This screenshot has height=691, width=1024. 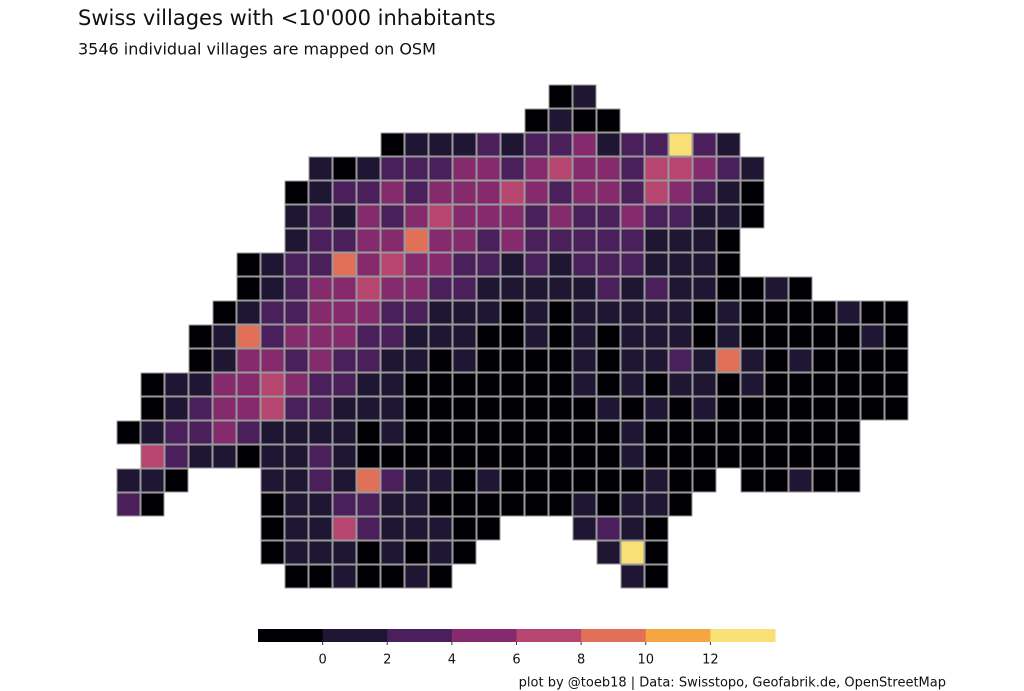 I want to click on legend-tick-label: 12, so click(x=710, y=660).